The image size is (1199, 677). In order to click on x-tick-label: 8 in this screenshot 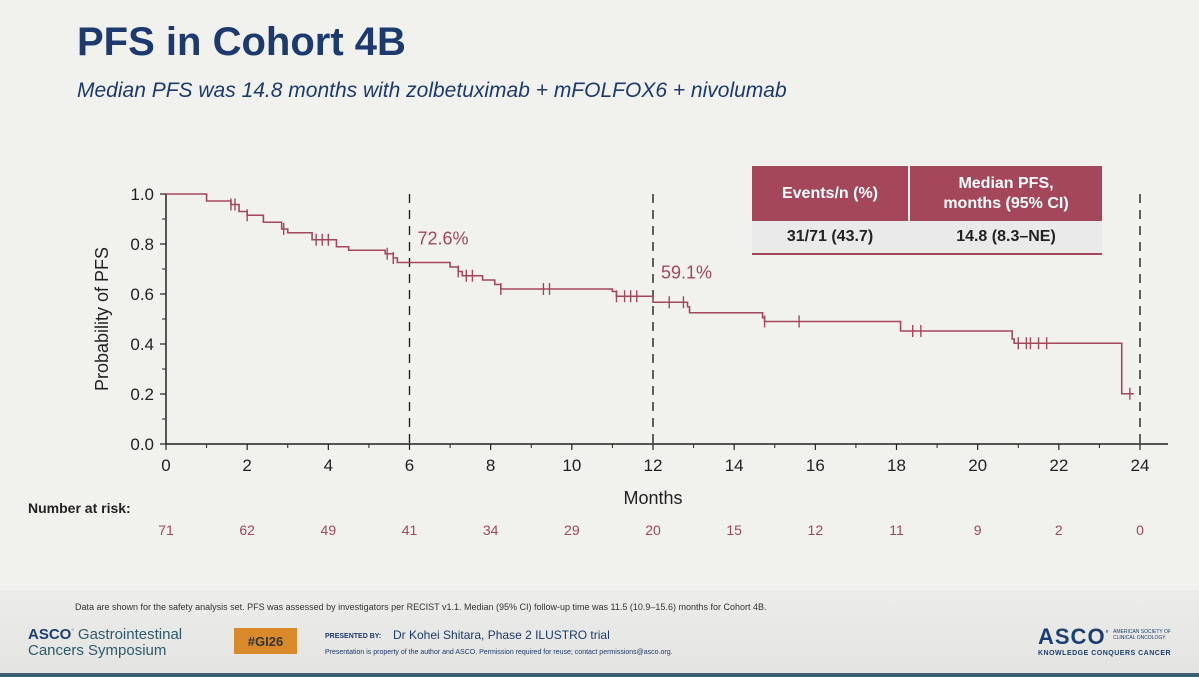, I will do `click(490, 465)`.